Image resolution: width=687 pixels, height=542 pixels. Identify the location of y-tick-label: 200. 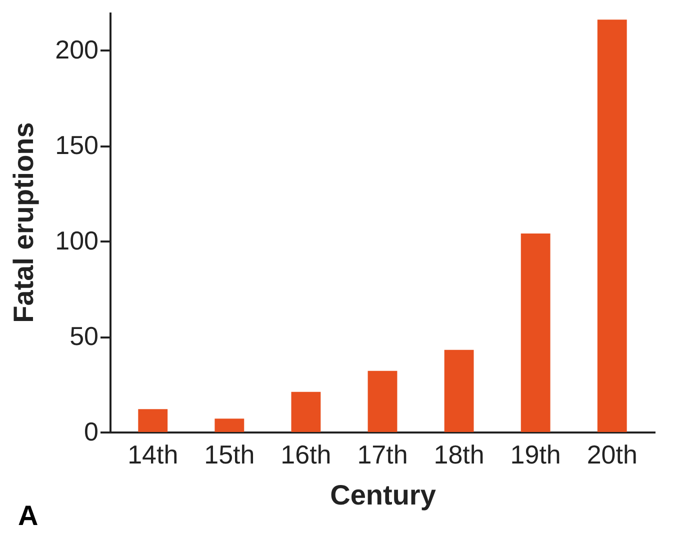
(76, 49).